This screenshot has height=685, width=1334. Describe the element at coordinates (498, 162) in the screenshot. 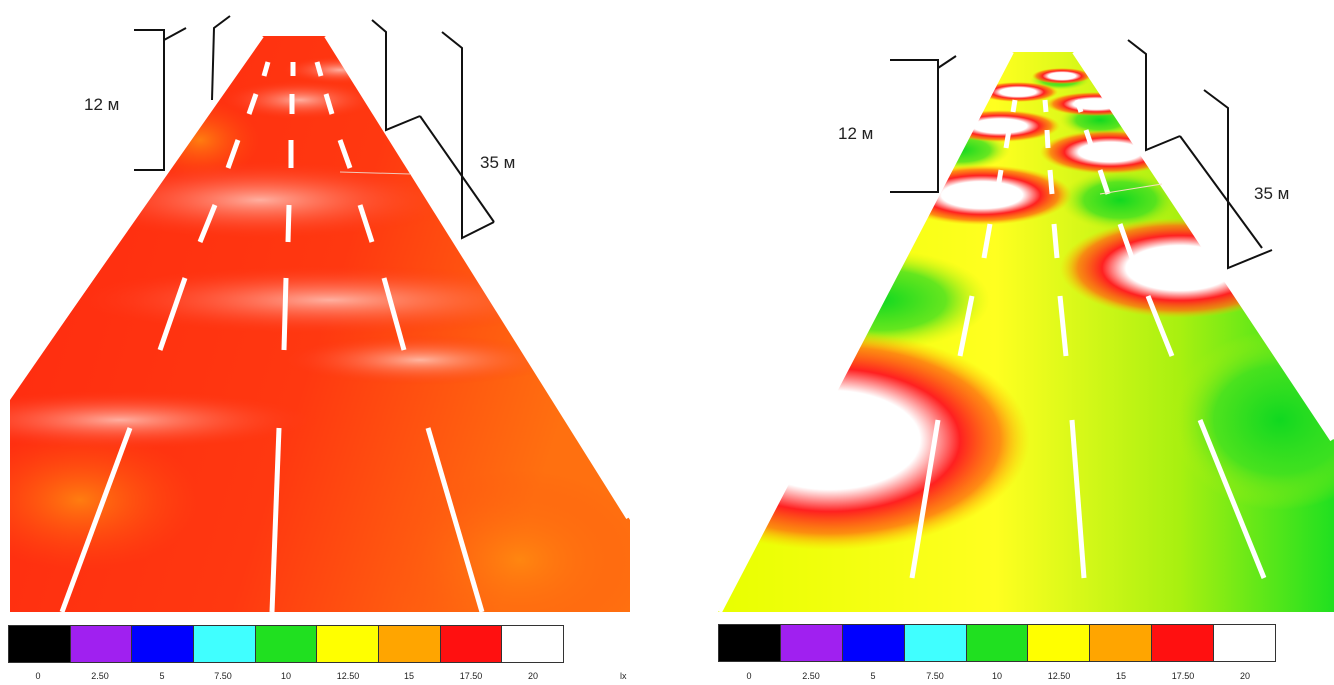

I see `left-spacing-label: 35 м` at that location.